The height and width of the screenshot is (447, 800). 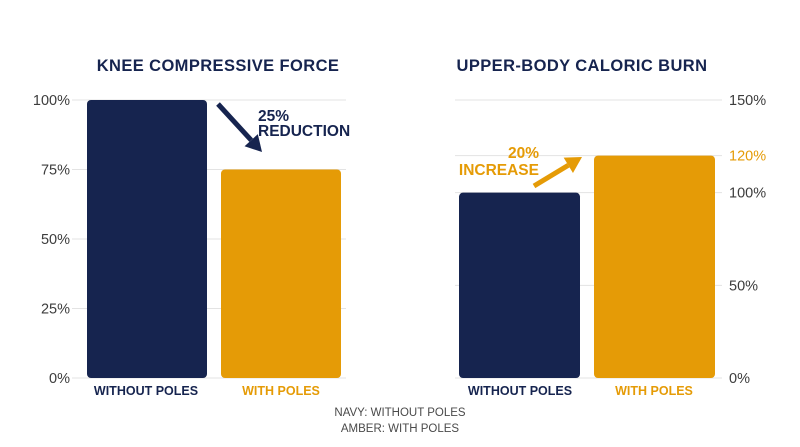 What do you see at coordinates (499, 170) in the screenshot?
I see `annotation-text: INCREASE` at bounding box center [499, 170].